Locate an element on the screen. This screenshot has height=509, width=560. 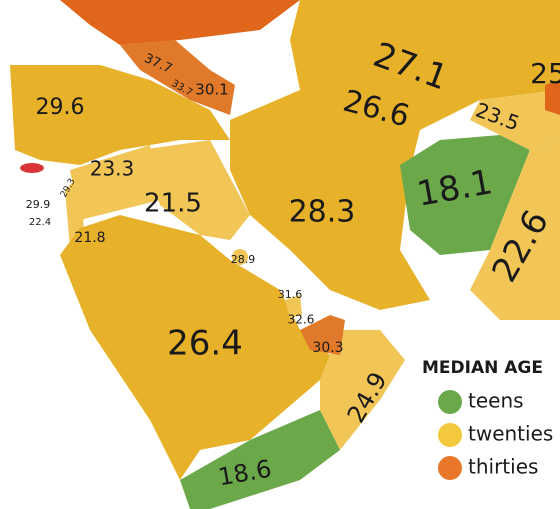
region-label: 29.6 is located at coordinates (60, 107).